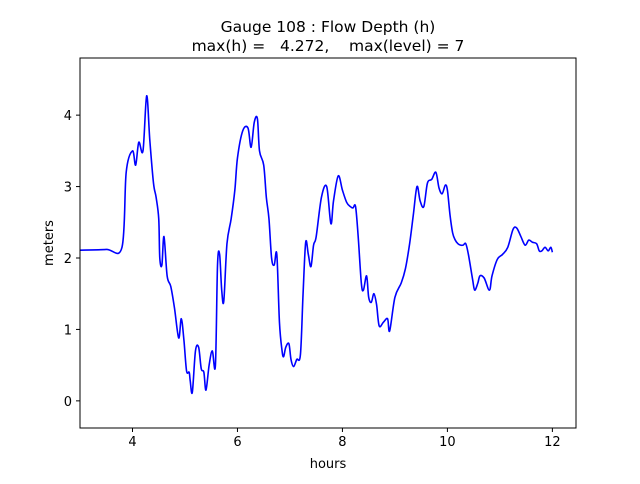  Describe the element at coordinates (237, 442) in the screenshot. I see `x-tick-label: 6` at that location.